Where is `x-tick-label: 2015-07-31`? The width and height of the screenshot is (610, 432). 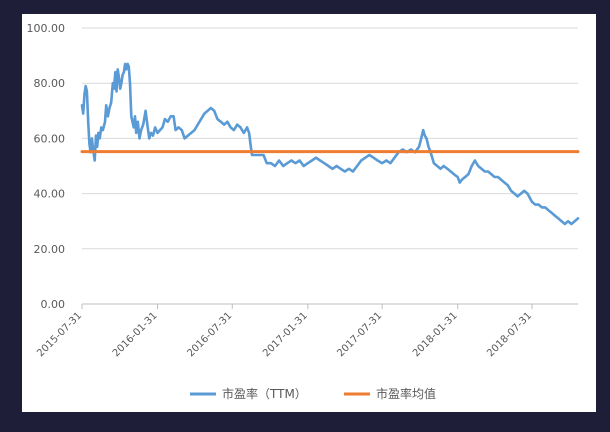 x-tick-label: 2015-07-31 is located at coordinates (59, 334).